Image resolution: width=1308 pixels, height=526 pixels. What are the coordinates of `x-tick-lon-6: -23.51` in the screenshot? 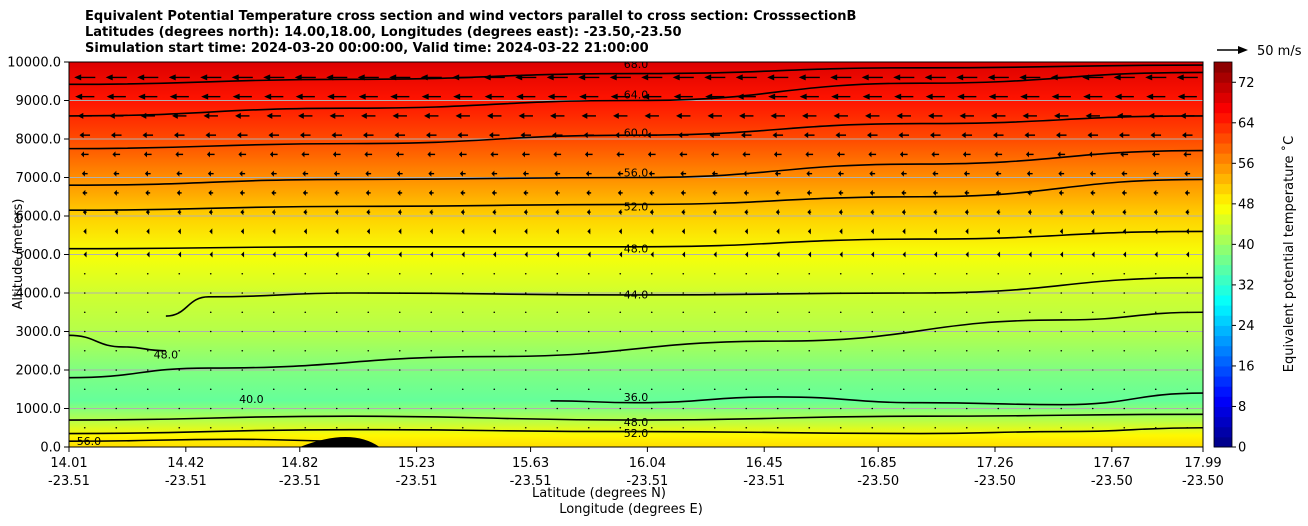 It's located at (764, 481).